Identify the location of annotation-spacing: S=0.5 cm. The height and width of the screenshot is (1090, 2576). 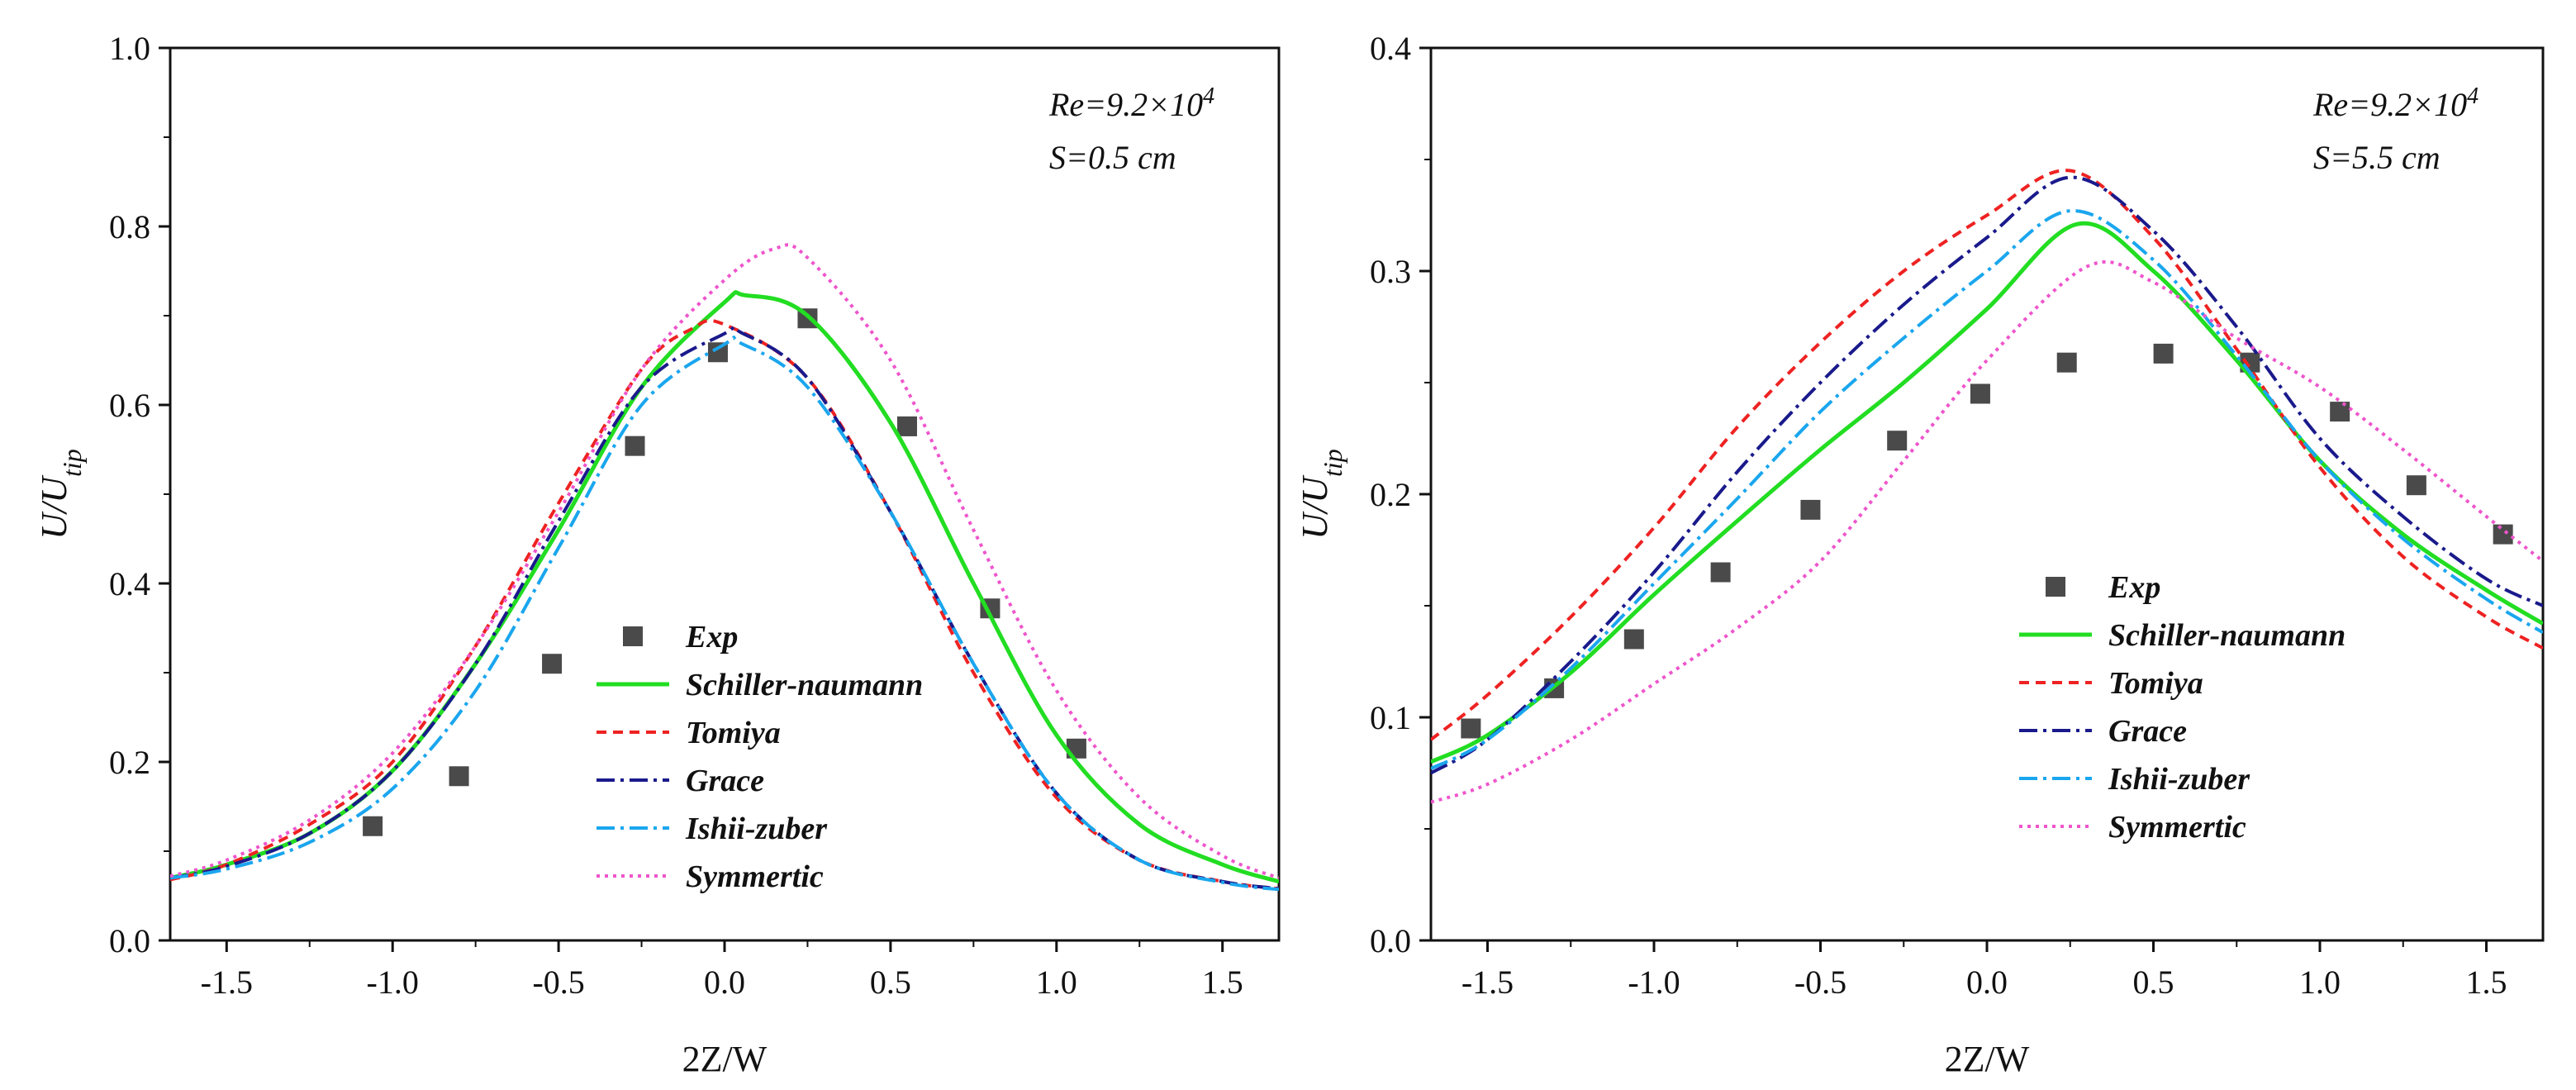
(1112, 157).